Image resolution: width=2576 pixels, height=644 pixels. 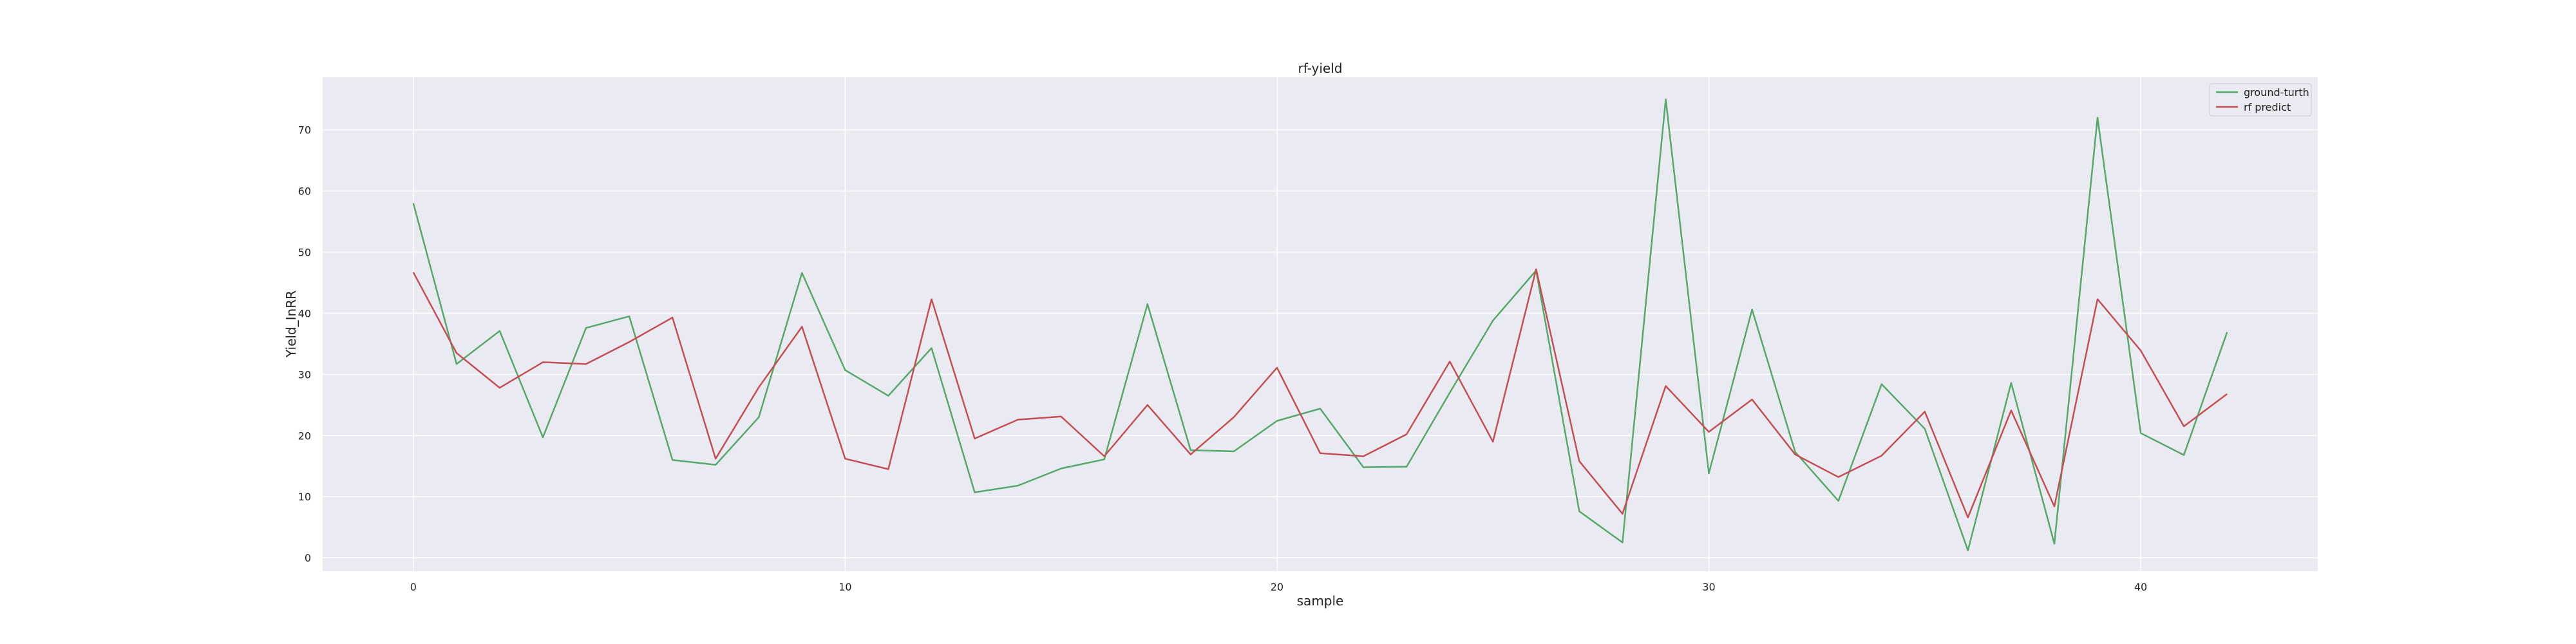 What do you see at coordinates (1320, 68) in the screenshot?
I see `chart-title: rf-yield` at bounding box center [1320, 68].